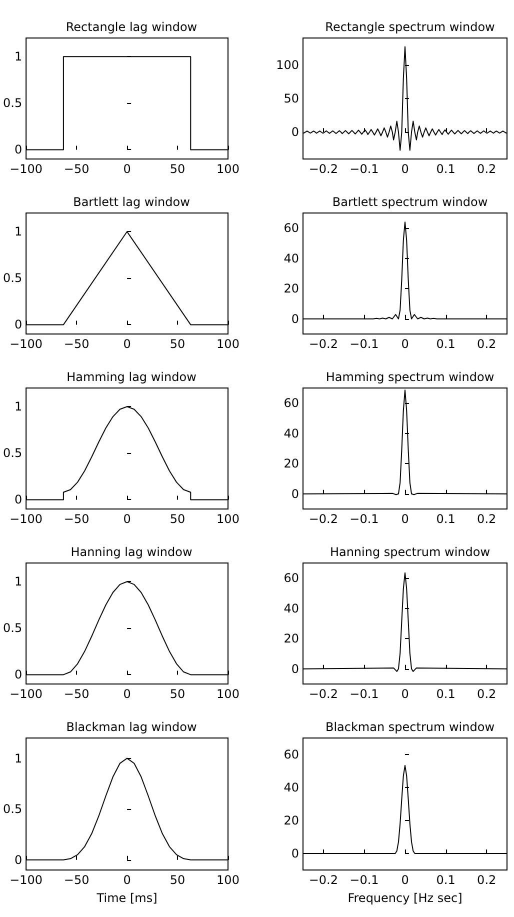 The height and width of the screenshot is (917, 514). Describe the element at coordinates (410, 202) in the screenshot. I see `chart-title: Bartlett spectrum window` at that location.